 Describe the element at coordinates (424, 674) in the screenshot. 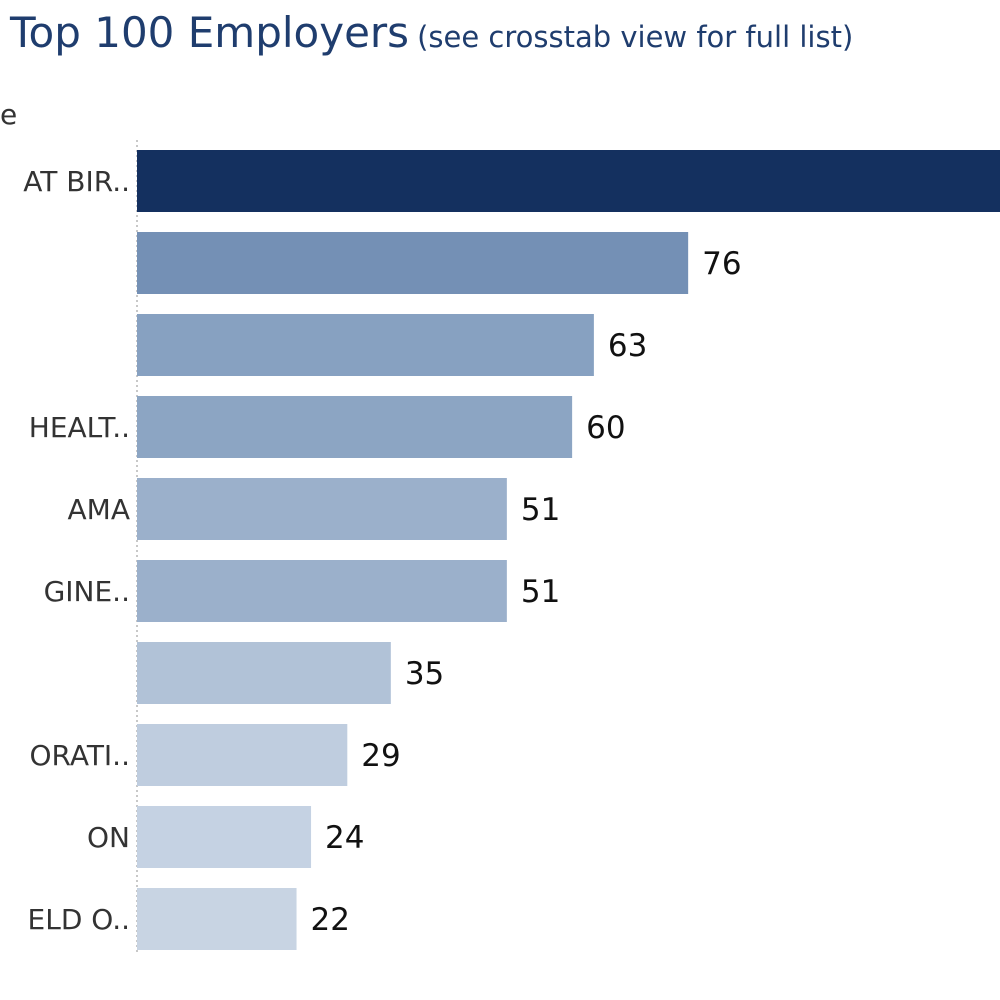

I see `value-label: 35` at that location.